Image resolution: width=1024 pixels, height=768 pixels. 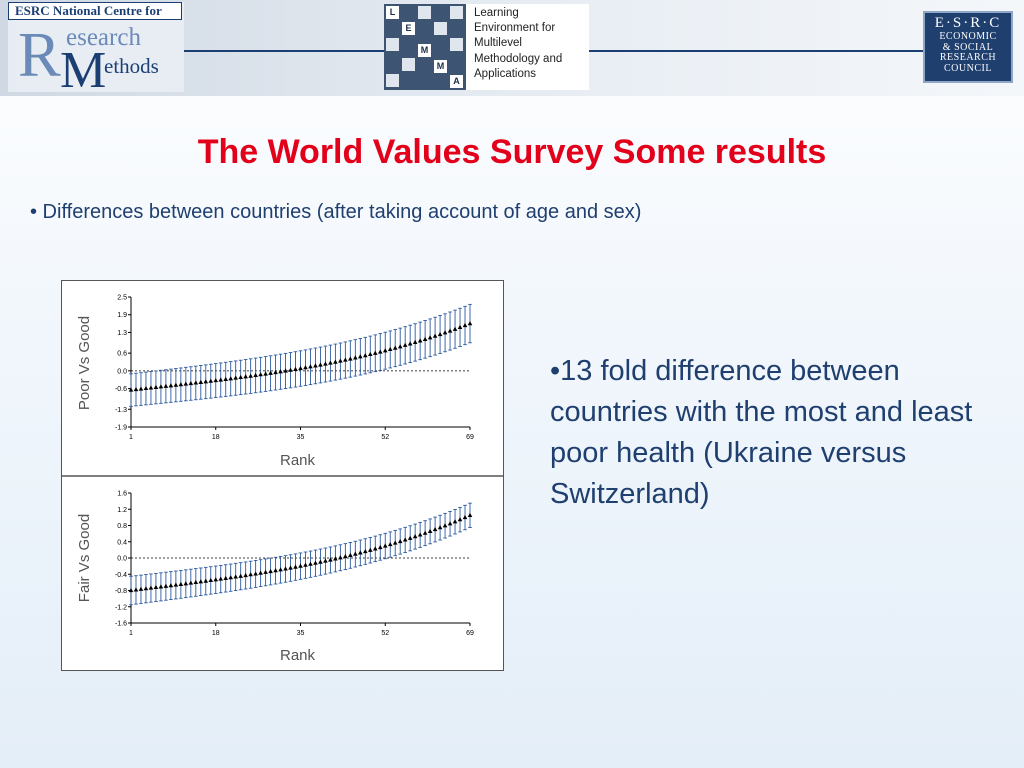 I want to click on lemma-line: Multilevel, so click(x=498, y=43).